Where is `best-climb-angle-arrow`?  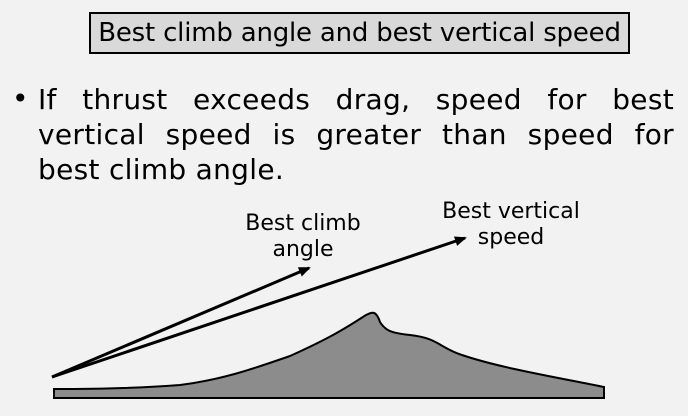 best-climb-angle-arrow is located at coordinates (181, 322).